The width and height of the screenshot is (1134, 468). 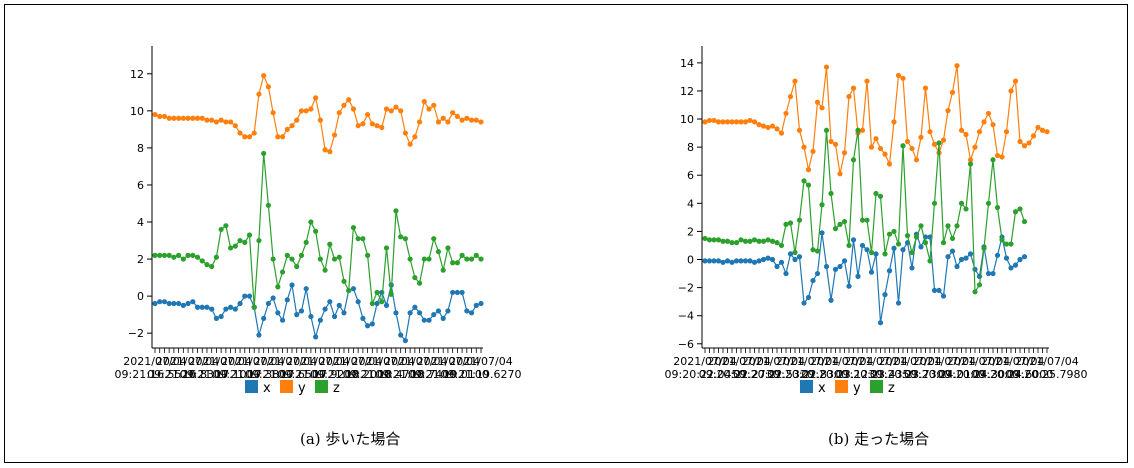 I want to click on x-tick-label-time: 09:20:22.5320, so click(x=773, y=374).